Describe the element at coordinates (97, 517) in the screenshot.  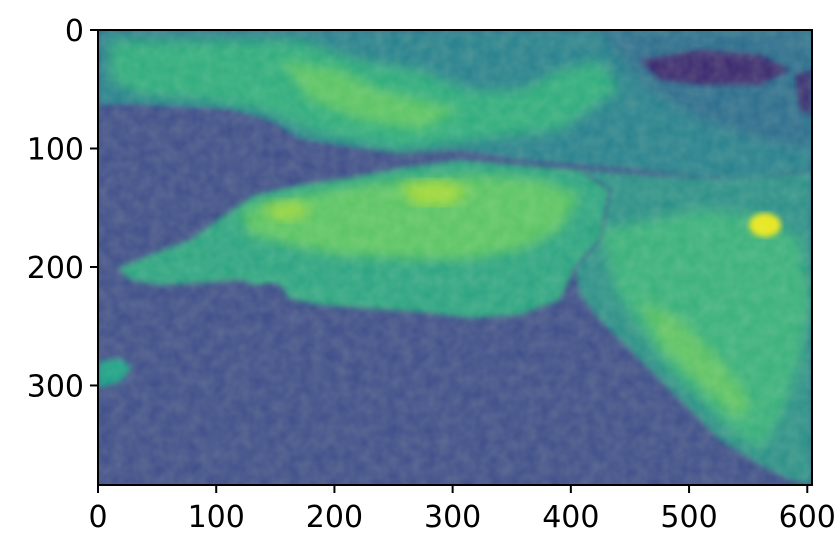
I see `x-tick-label: 0` at that location.